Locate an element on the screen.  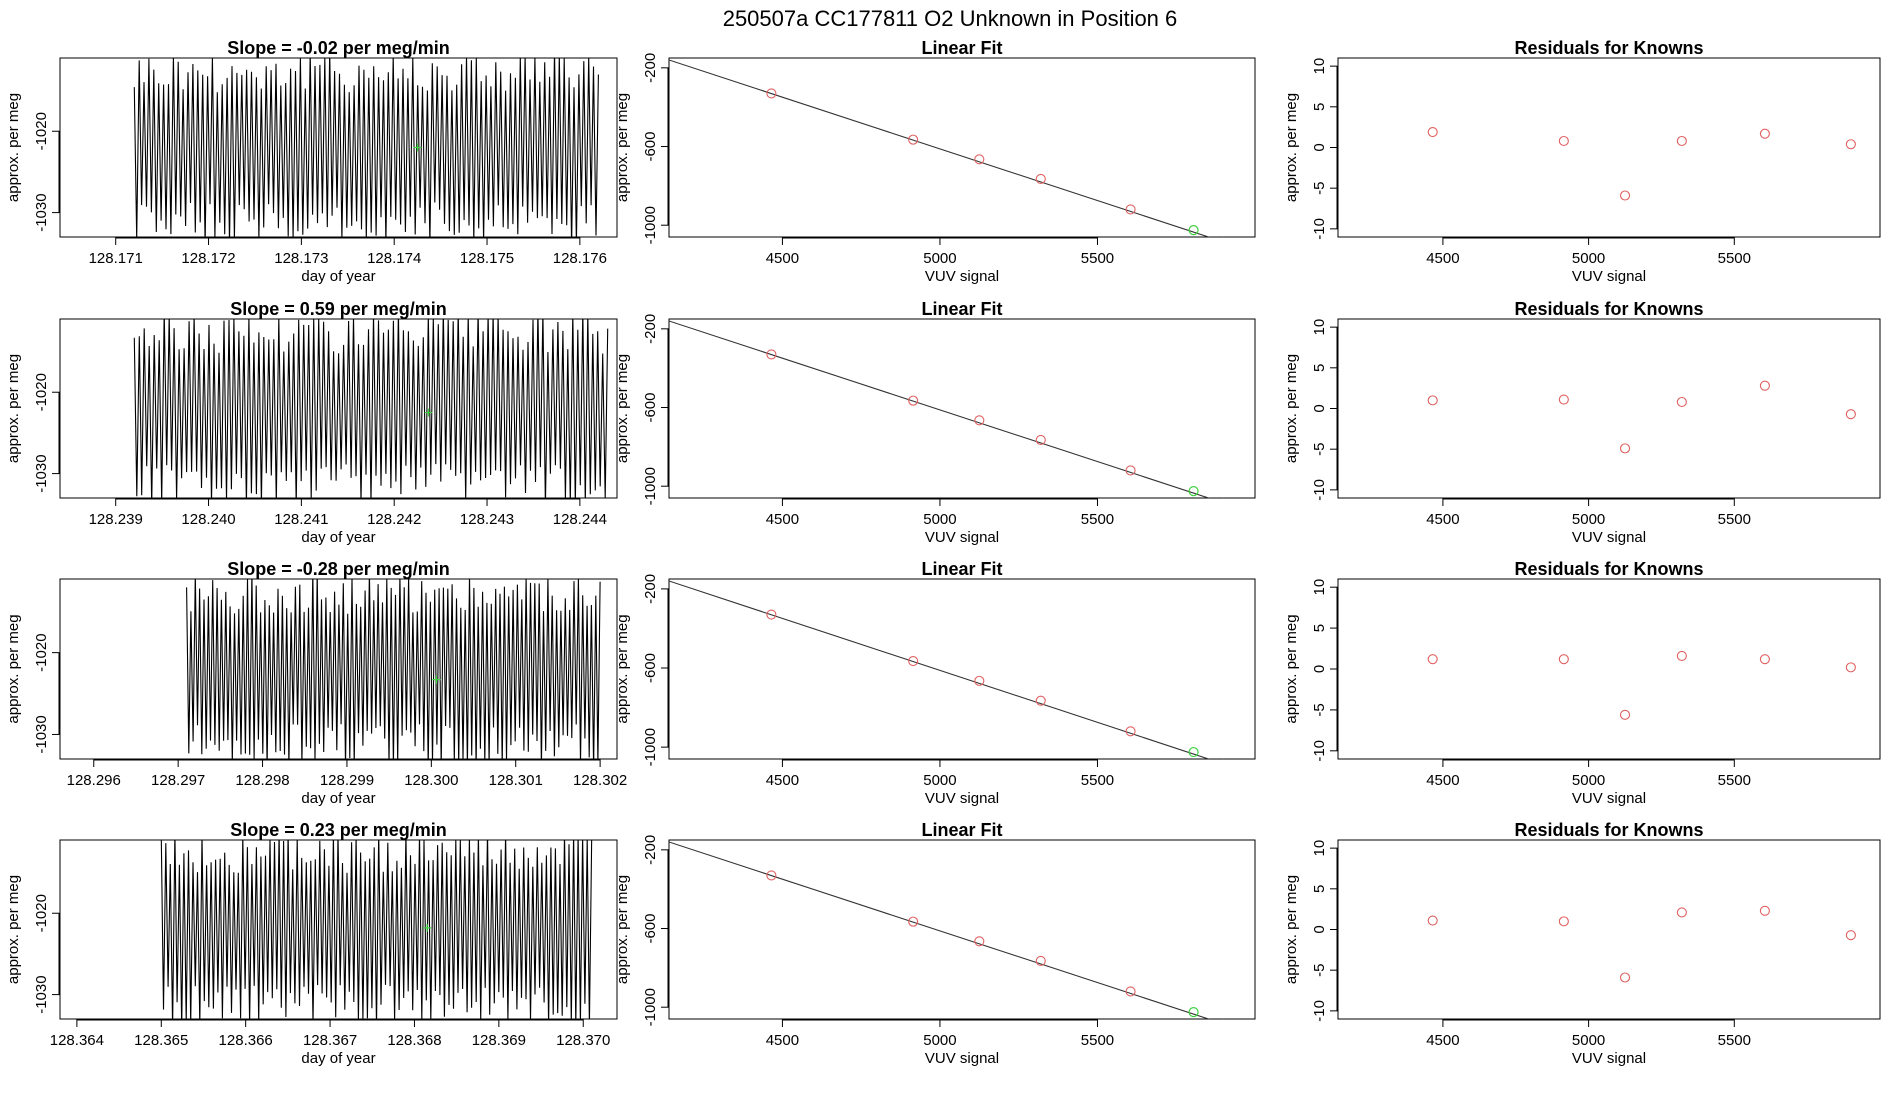
x-tick-label: 128.298 is located at coordinates (262, 780).